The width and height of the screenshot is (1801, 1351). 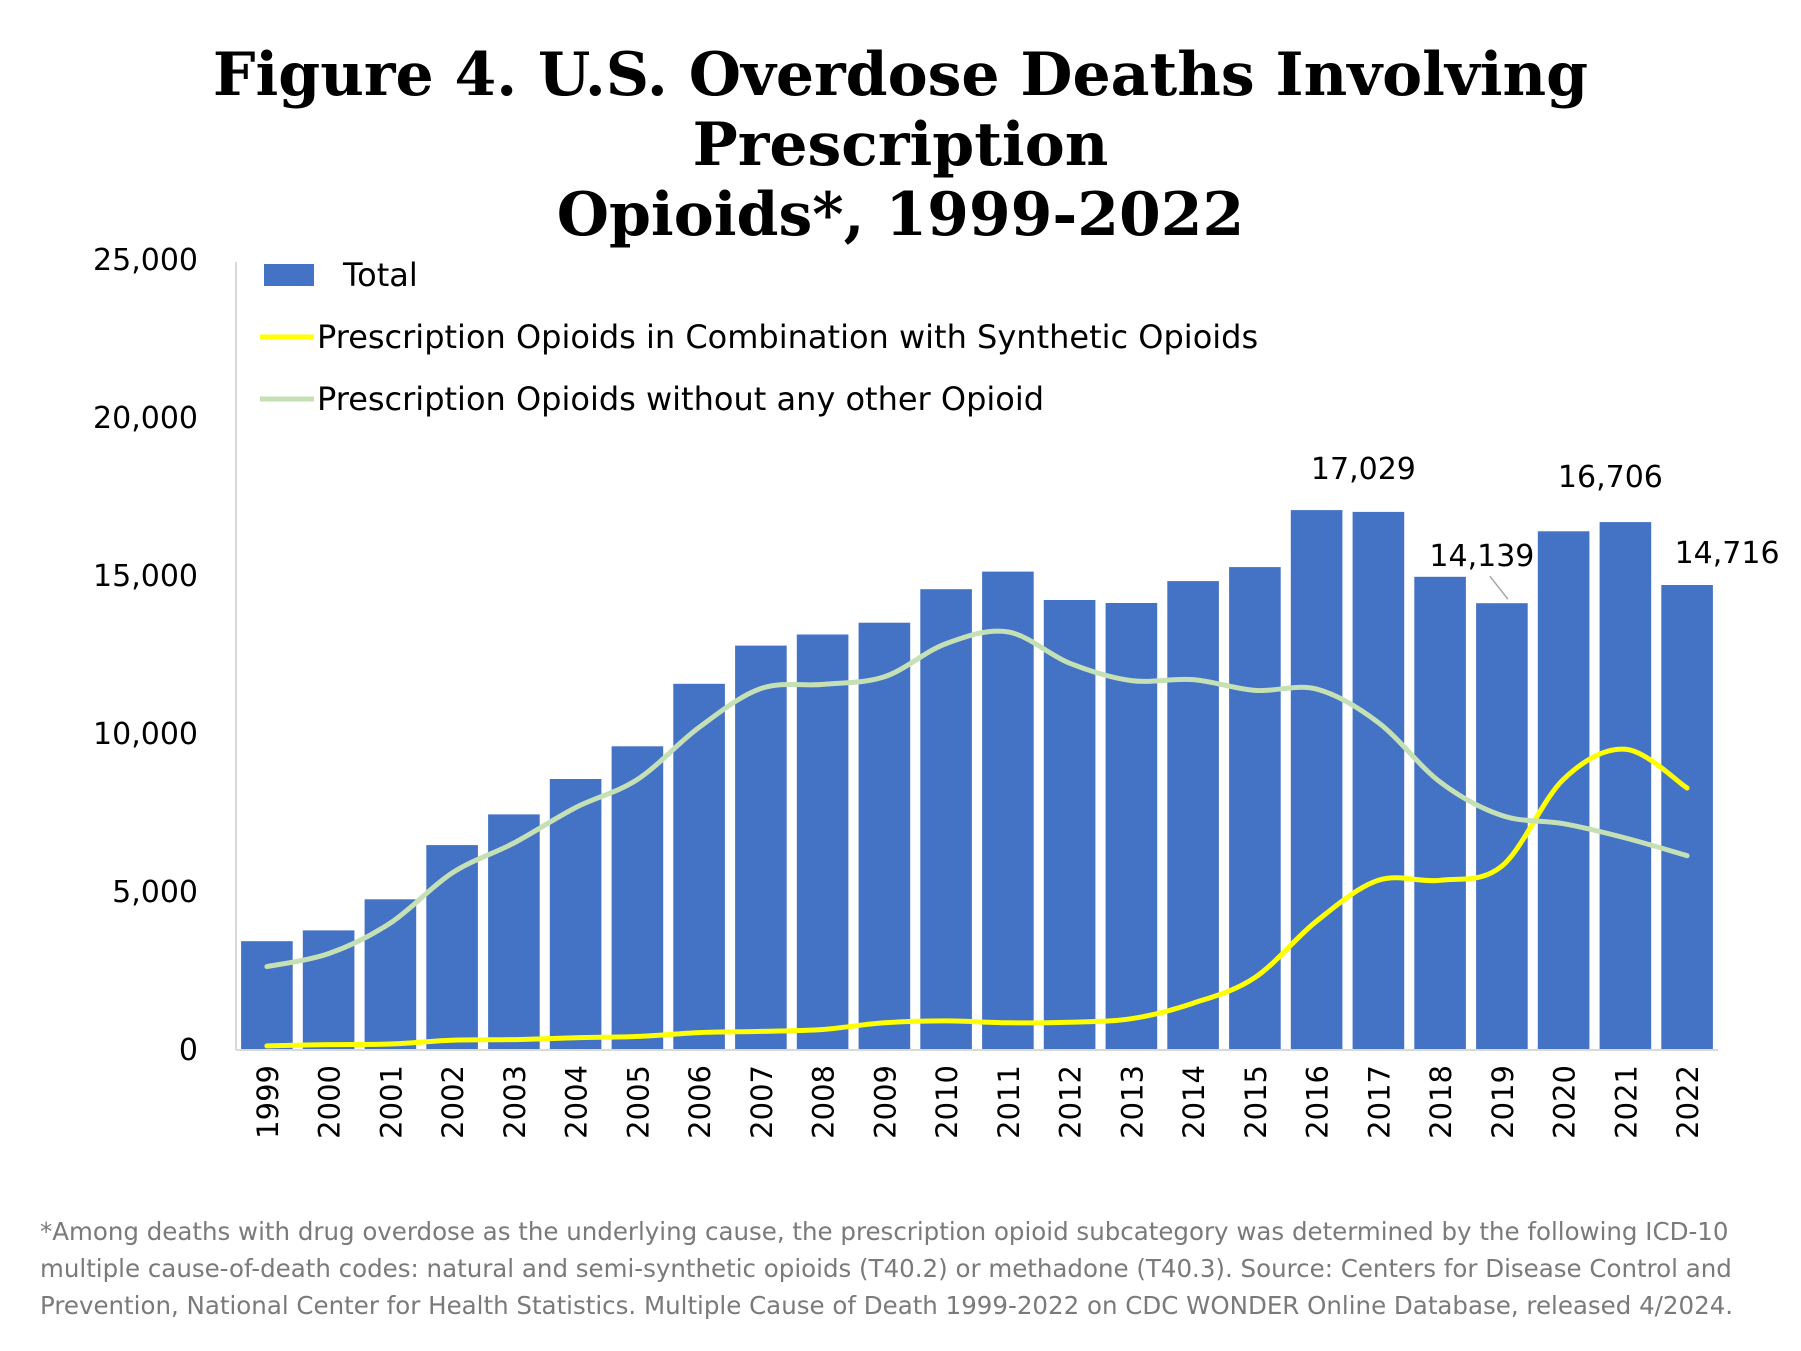 What do you see at coordinates (1688, 1102) in the screenshot?
I see `x-tick-label: 2022` at bounding box center [1688, 1102].